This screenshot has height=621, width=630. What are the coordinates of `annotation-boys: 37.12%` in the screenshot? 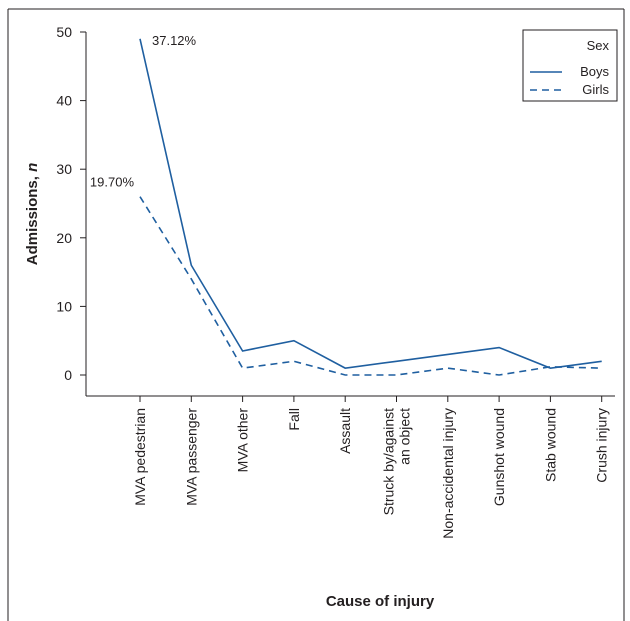 It's located at (174, 40).